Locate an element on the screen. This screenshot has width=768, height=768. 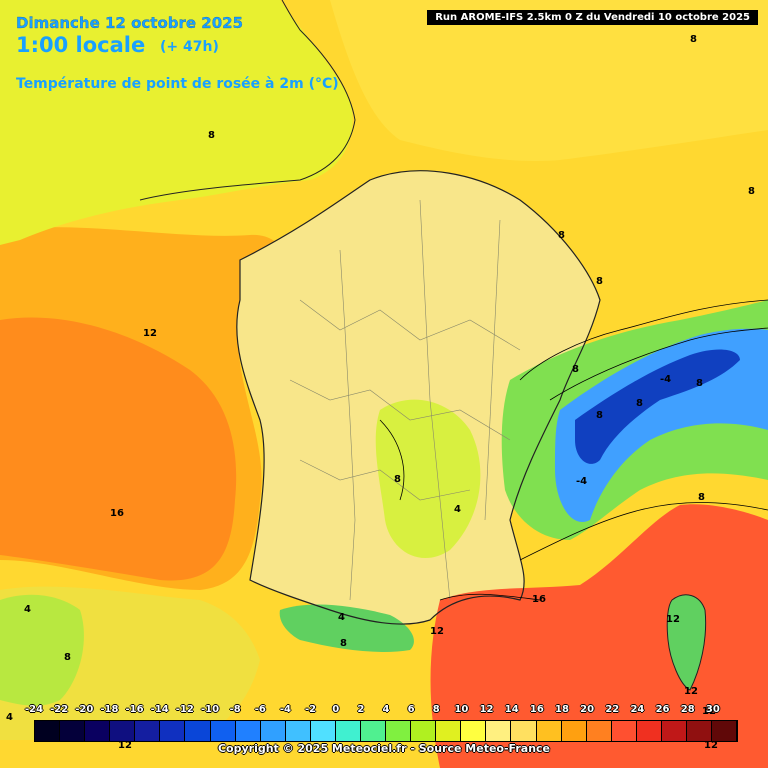
corsica-coast is located at coordinates (686, 642).